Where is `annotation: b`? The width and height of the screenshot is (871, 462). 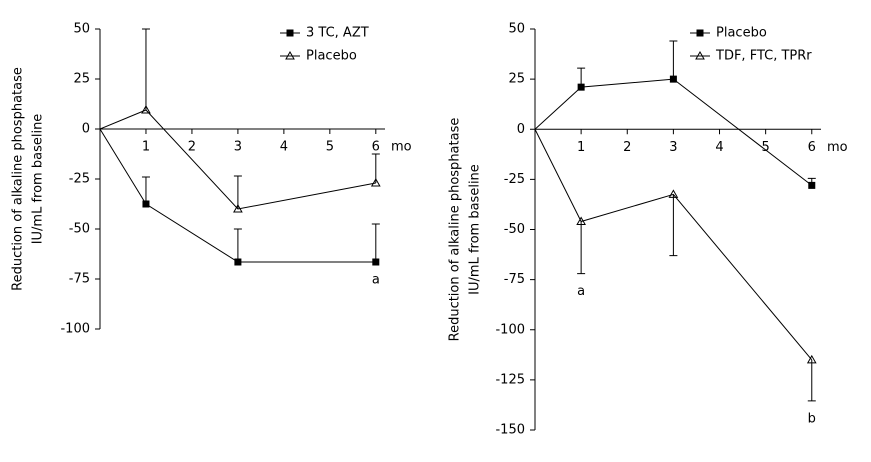 annotation: b is located at coordinates (812, 418).